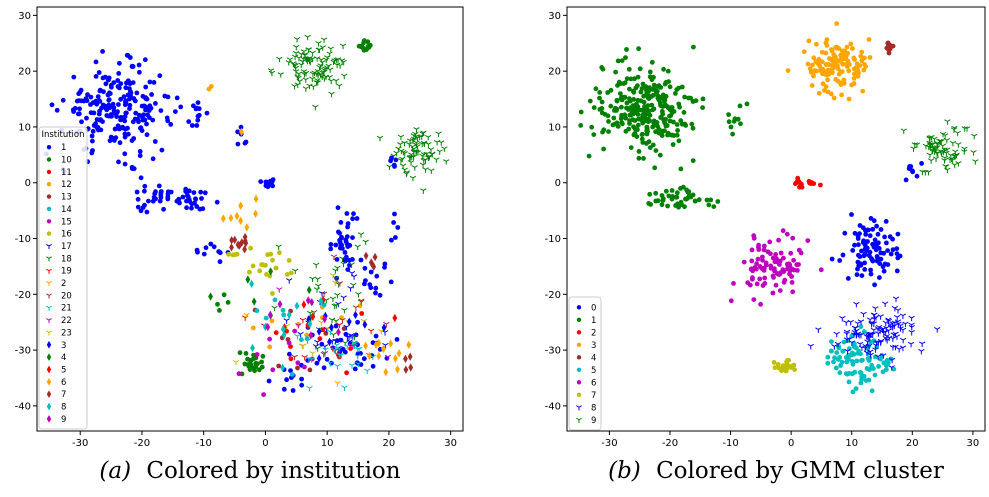 The height and width of the screenshot is (497, 989). What do you see at coordinates (585, 363) in the screenshot?
I see `legend-b: 0 1 2 3 4 5 6 7 8 9` at bounding box center [585, 363].